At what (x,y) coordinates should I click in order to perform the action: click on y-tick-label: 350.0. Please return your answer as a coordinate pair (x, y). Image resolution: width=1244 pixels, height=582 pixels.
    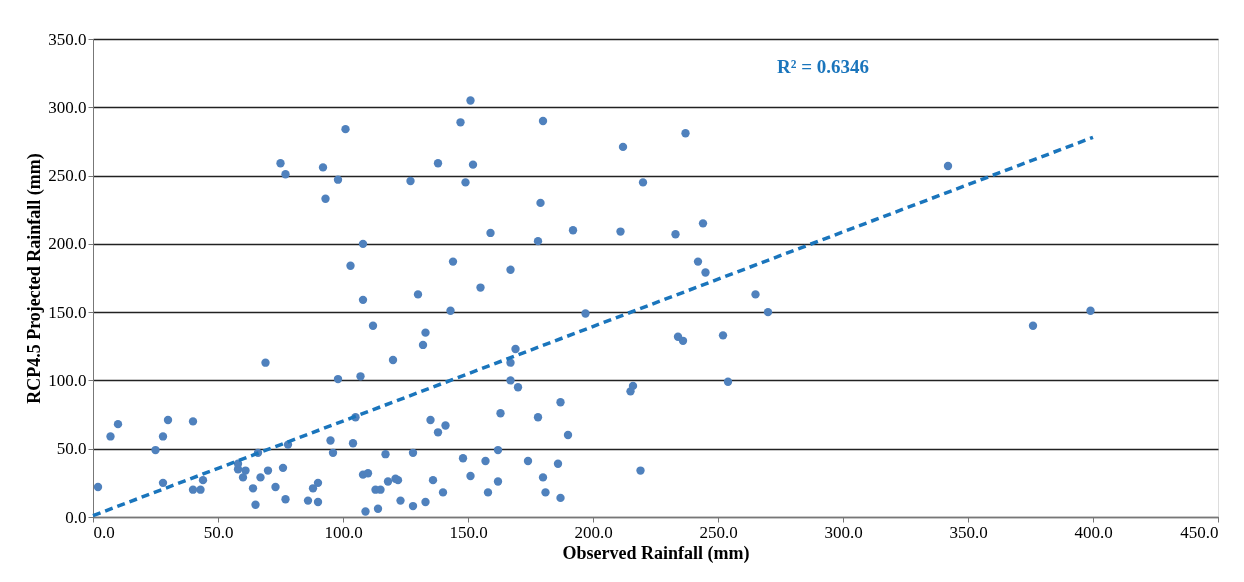
    Looking at the image, I should click on (67, 39).